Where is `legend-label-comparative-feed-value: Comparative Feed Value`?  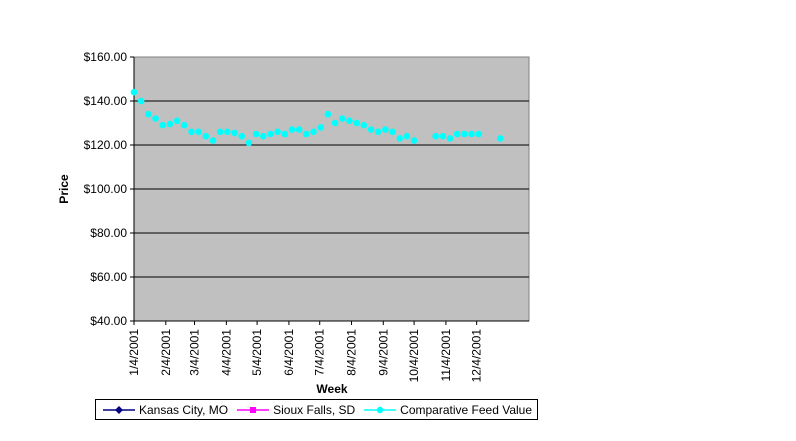
legend-label-comparative-feed-value: Comparative Feed Value is located at coordinates (466, 409).